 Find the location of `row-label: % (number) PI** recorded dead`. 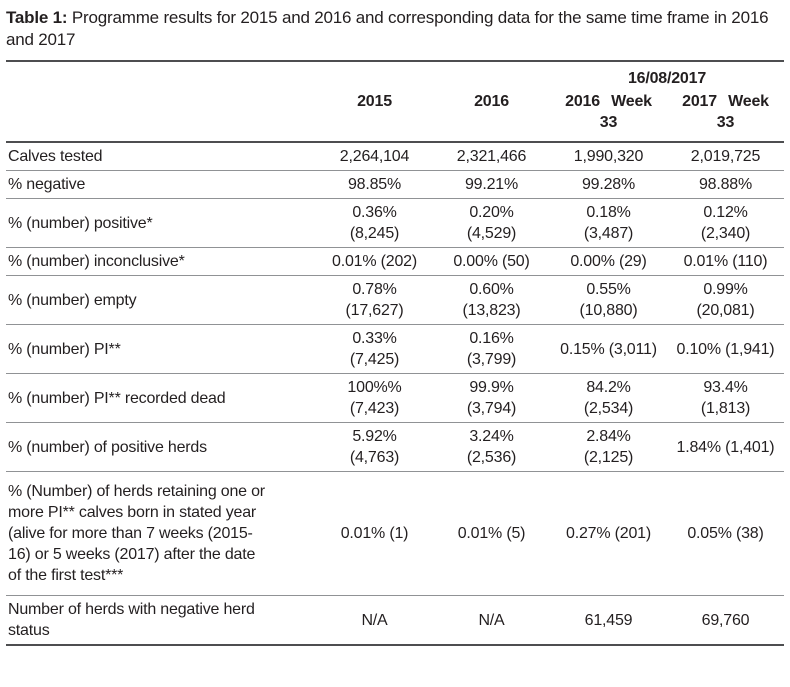

row-label: % (number) PI** recorded dead is located at coordinates (117, 398).